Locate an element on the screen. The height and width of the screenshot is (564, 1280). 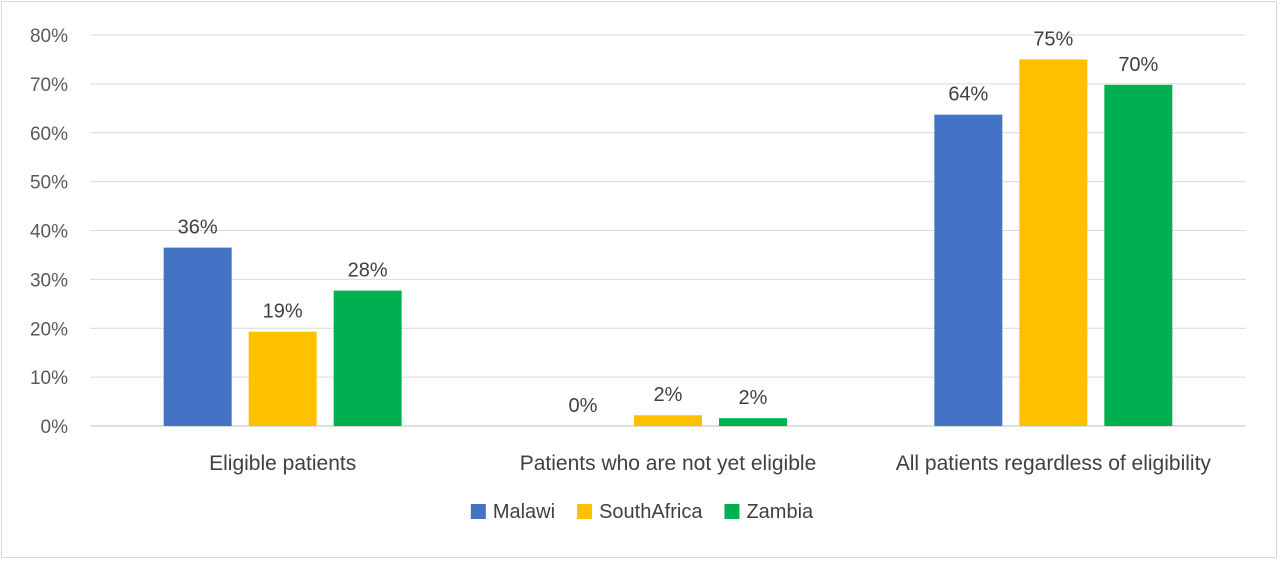
y-tick-label: 50% is located at coordinates (49, 183).